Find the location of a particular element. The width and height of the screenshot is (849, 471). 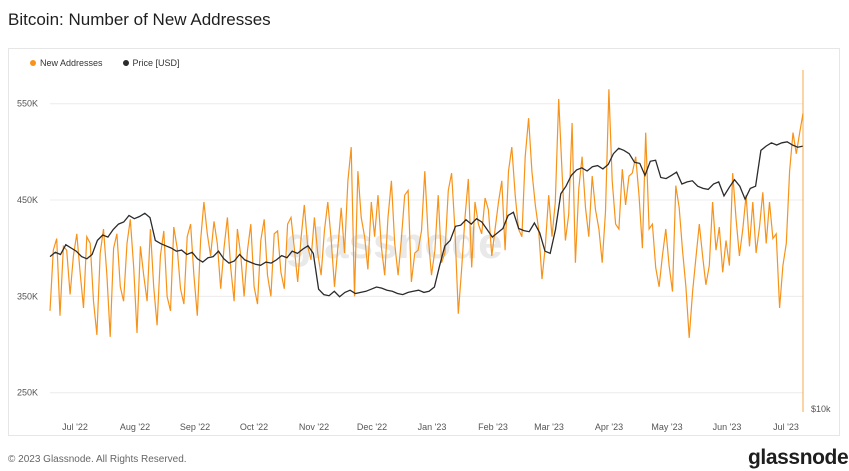

x-tick-label: Jun '23 is located at coordinates (727, 427).